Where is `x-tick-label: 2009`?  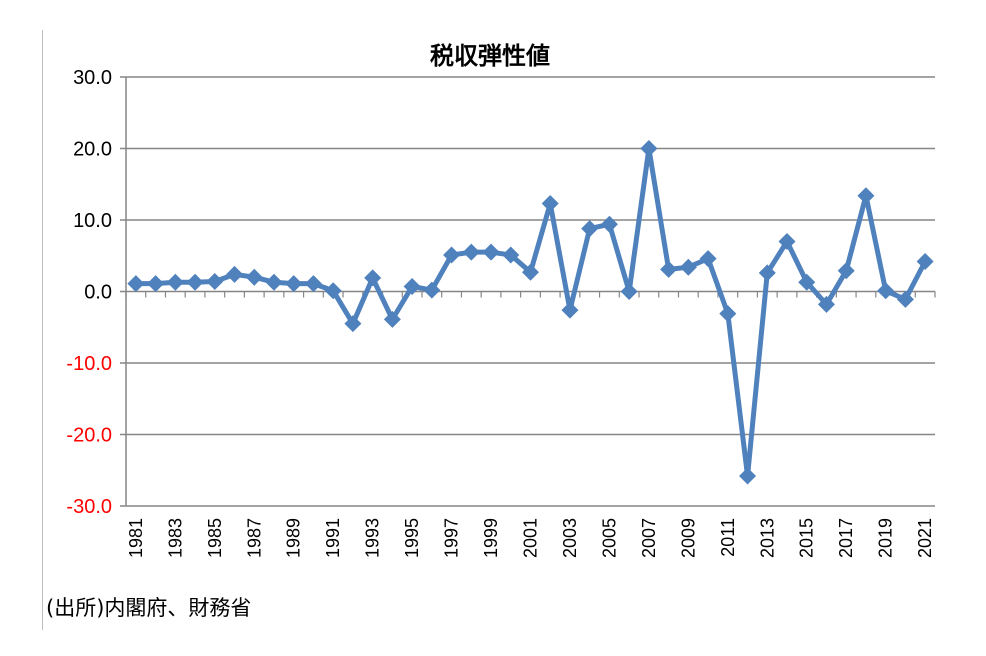 x-tick-label: 2009 is located at coordinates (688, 538).